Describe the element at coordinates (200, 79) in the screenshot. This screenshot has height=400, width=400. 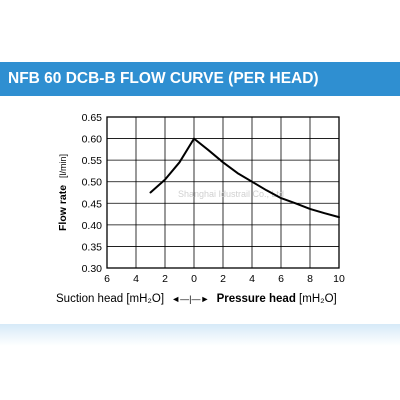
I see `chart-title: NFB 60 DCB-B FLOW CURVE (PER HEAD)` at that location.